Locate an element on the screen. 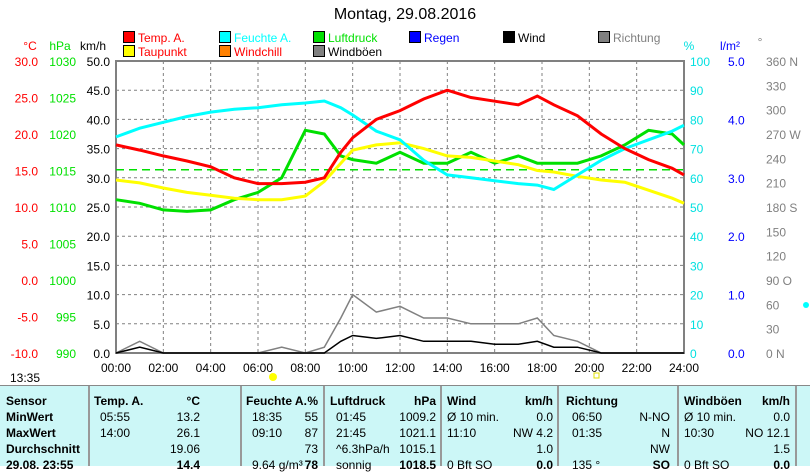 This screenshot has width=810, height=472. legend-item: Luftdruck is located at coordinates (345, 38).